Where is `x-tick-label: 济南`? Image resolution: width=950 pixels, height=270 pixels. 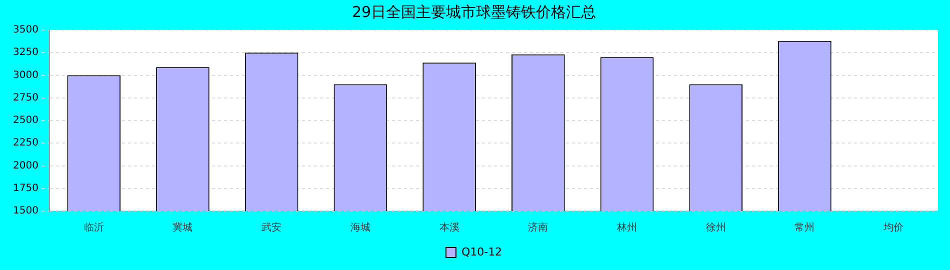 x-tick-label: 济南 is located at coordinates (538, 228).